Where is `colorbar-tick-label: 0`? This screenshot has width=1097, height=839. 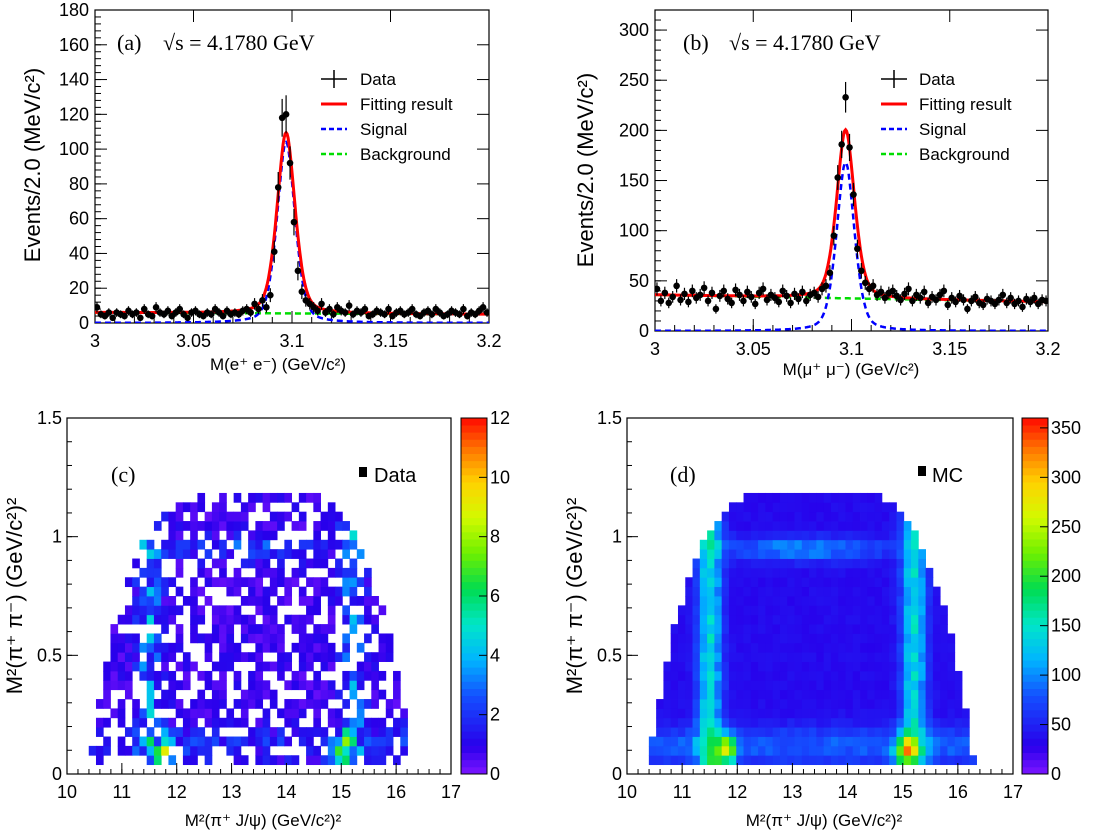
colorbar-tick-label: 0 is located at coordinates (495, 774).